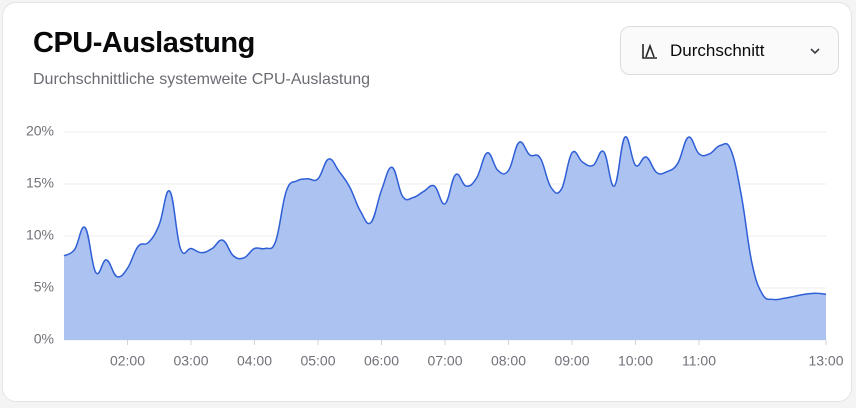  What do you see at coordinates (699, 361) in the screenshot?
I see `x-tick-label: 11:00` at bounding box center [699, 361].